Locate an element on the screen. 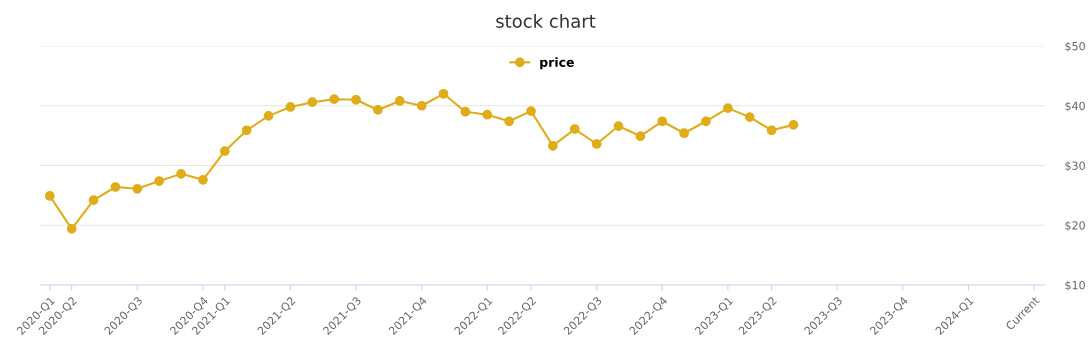  chart-title: stock chart is located at coordinates (546, 21).